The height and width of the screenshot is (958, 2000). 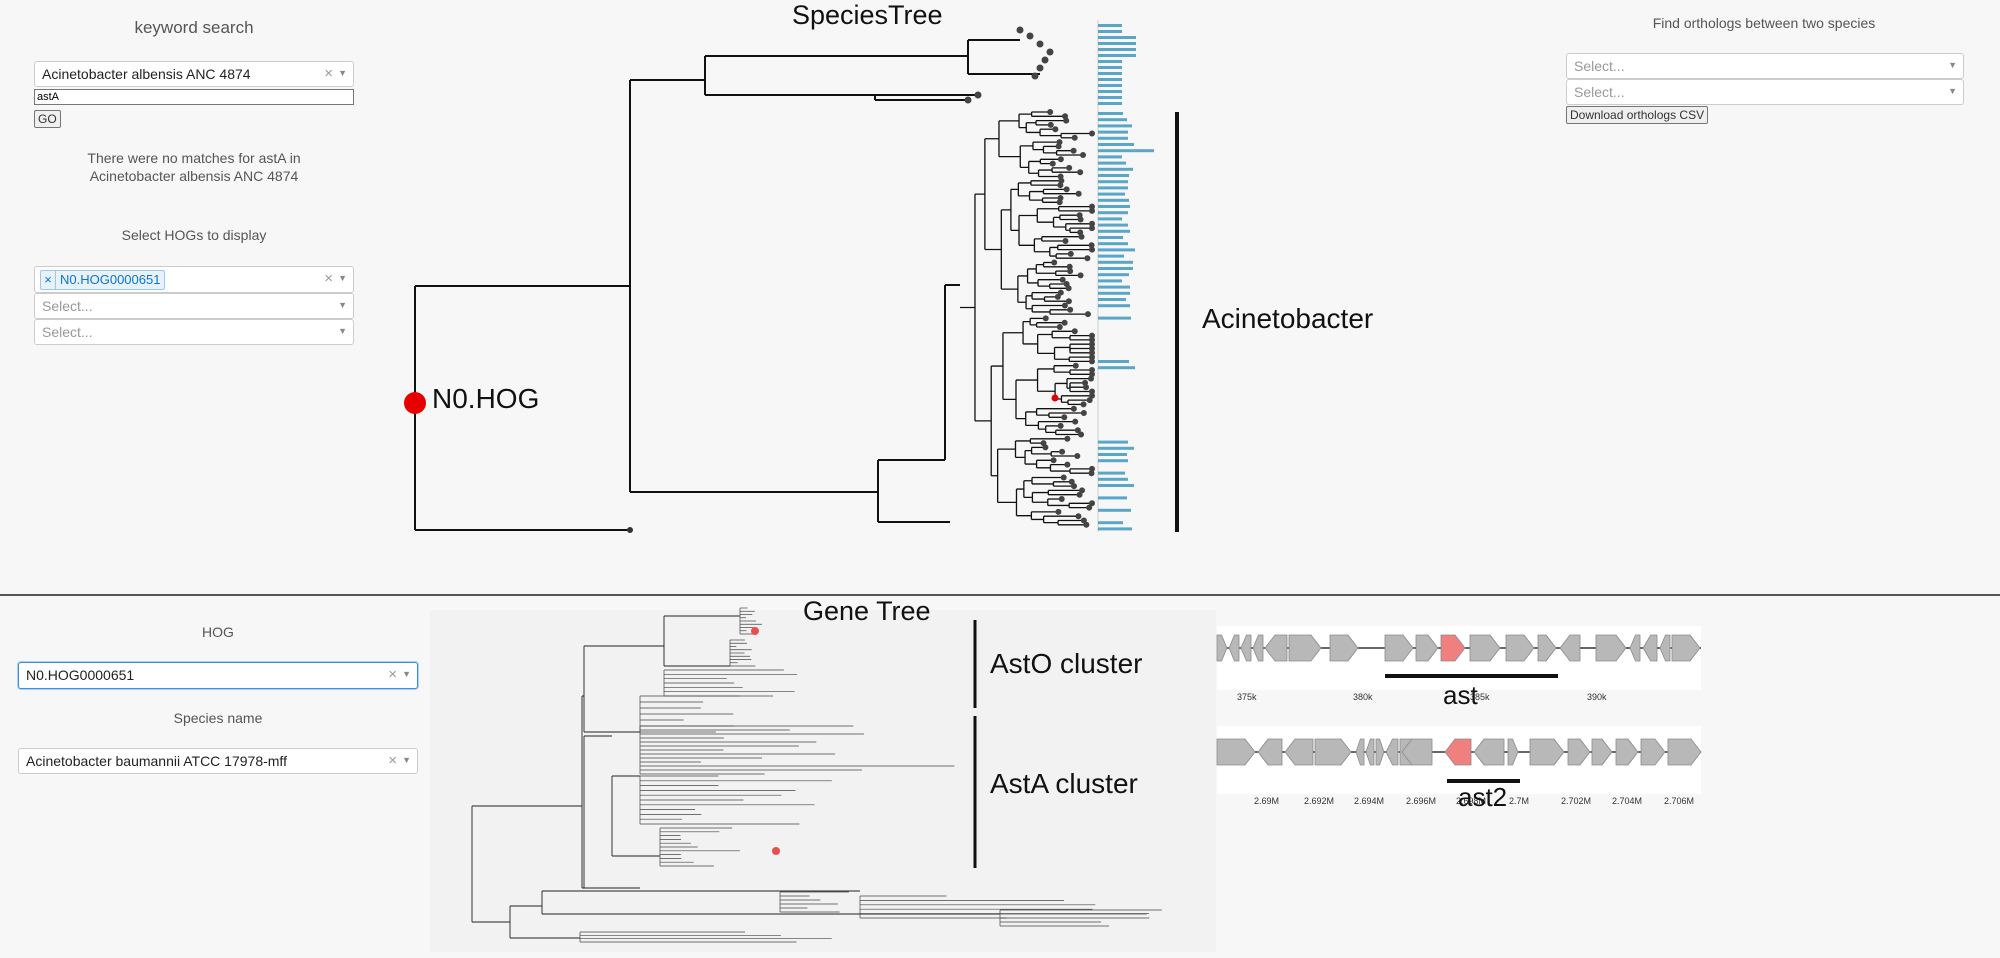 What do you see at coordinates (1421, 801) in the screenshot?
I see `axis-tick-label: 2.696M` at bounding box center [1421, 801].